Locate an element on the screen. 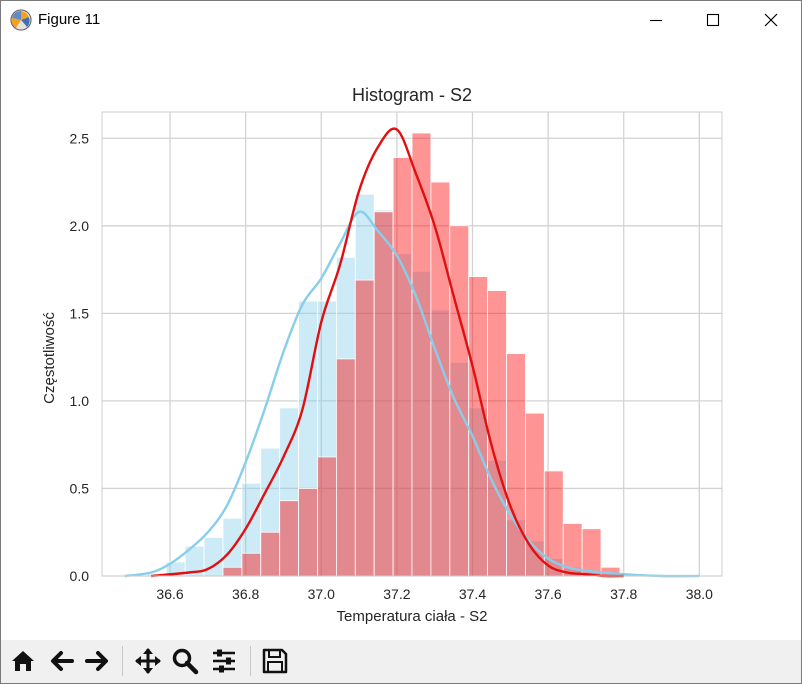  x-tick-label: 37.8 is located at coordinates (623, 594).